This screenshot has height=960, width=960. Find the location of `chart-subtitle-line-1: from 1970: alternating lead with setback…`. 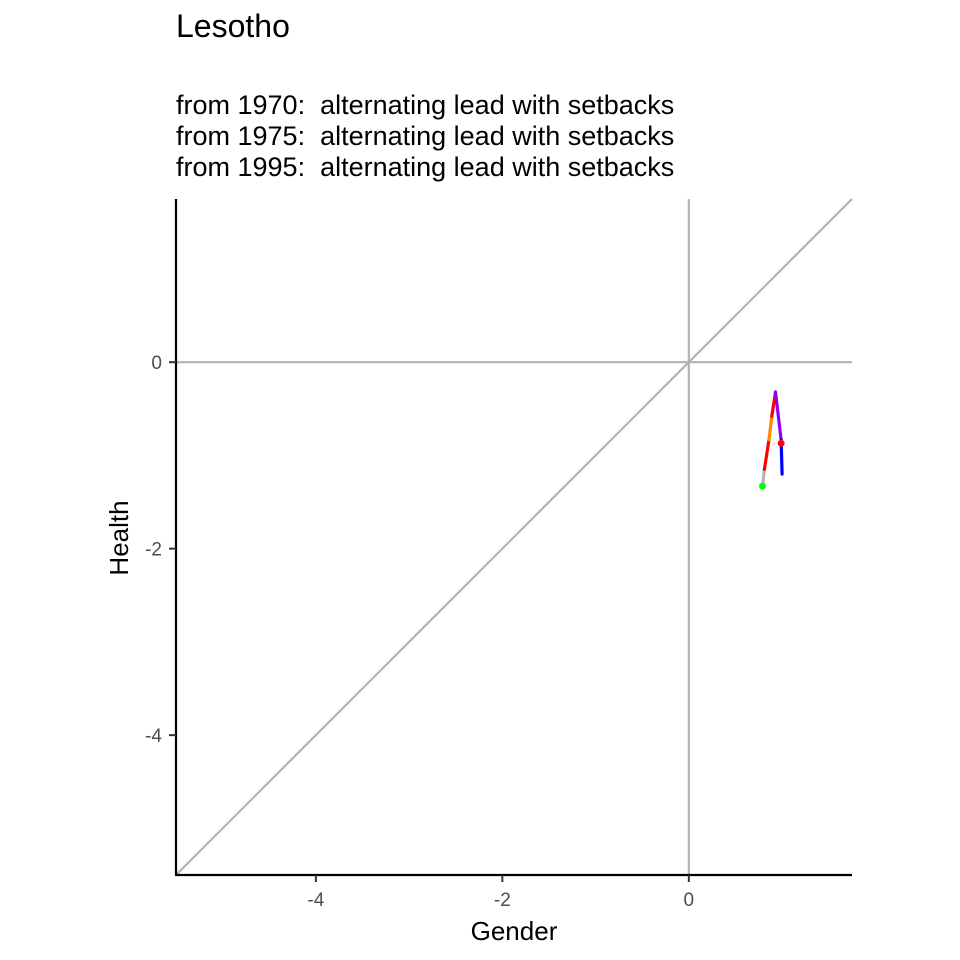

chart-subtitle-line-1: from 1970: alternating lead with setback… is located at coordinates (425, 105).